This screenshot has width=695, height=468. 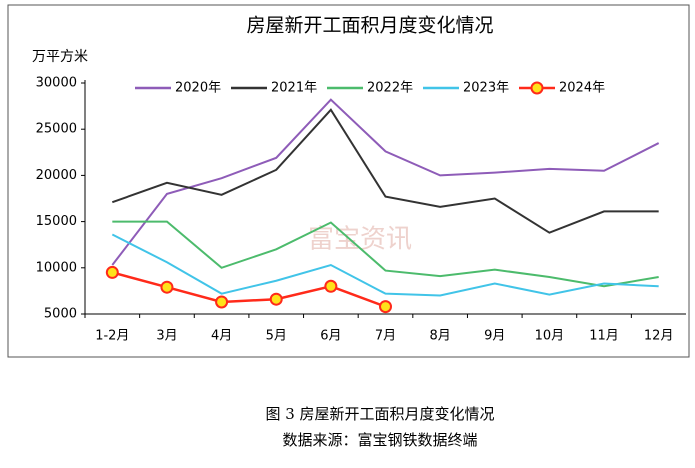 I want to click on x-tick-label: 1-2月, so click(x=112, y=336).